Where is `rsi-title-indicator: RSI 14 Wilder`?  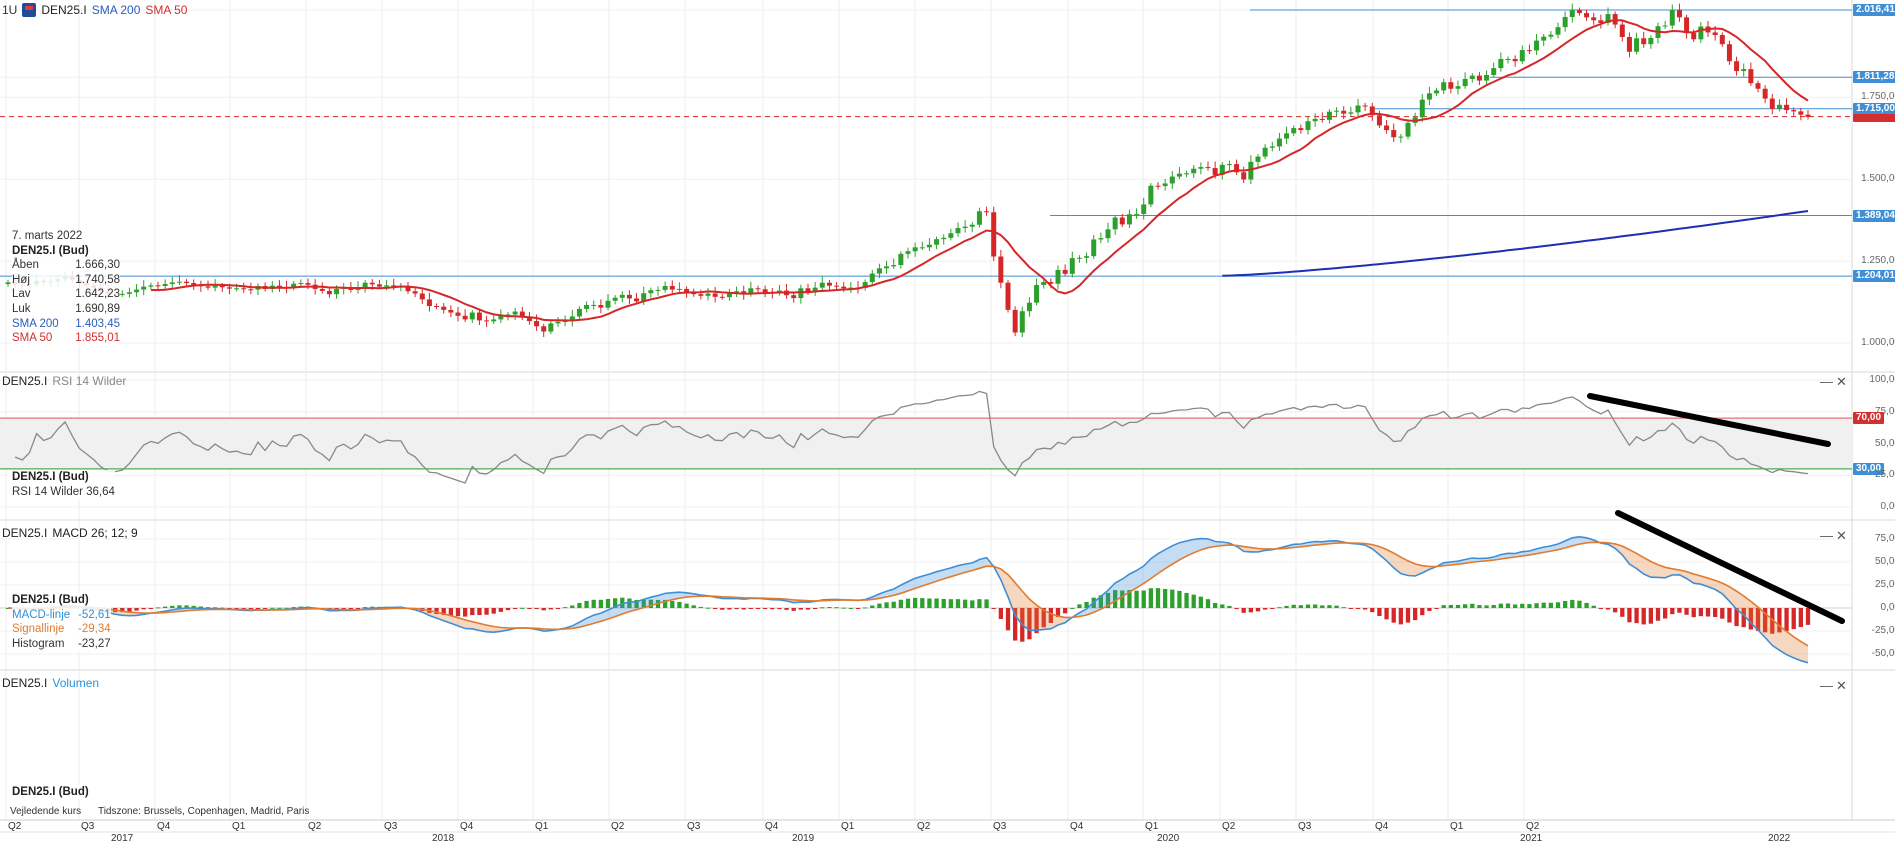 rsi-title-indicator: RSI 14 Wilder is located at coordinates (89, 381).